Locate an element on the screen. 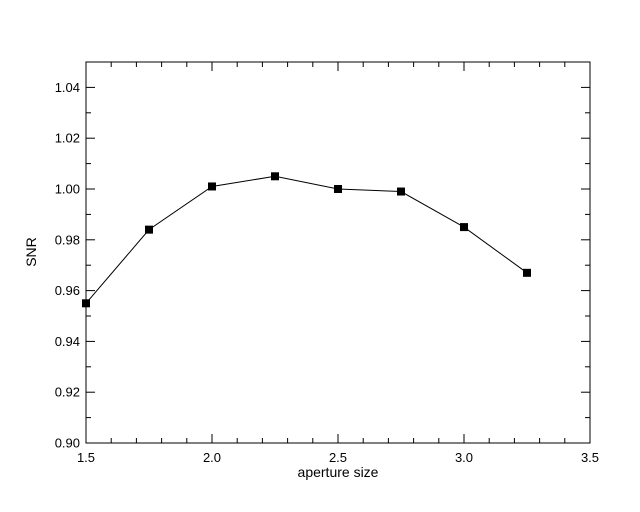  y-tick-label: 1.00 is located at coordinates (67, 189).